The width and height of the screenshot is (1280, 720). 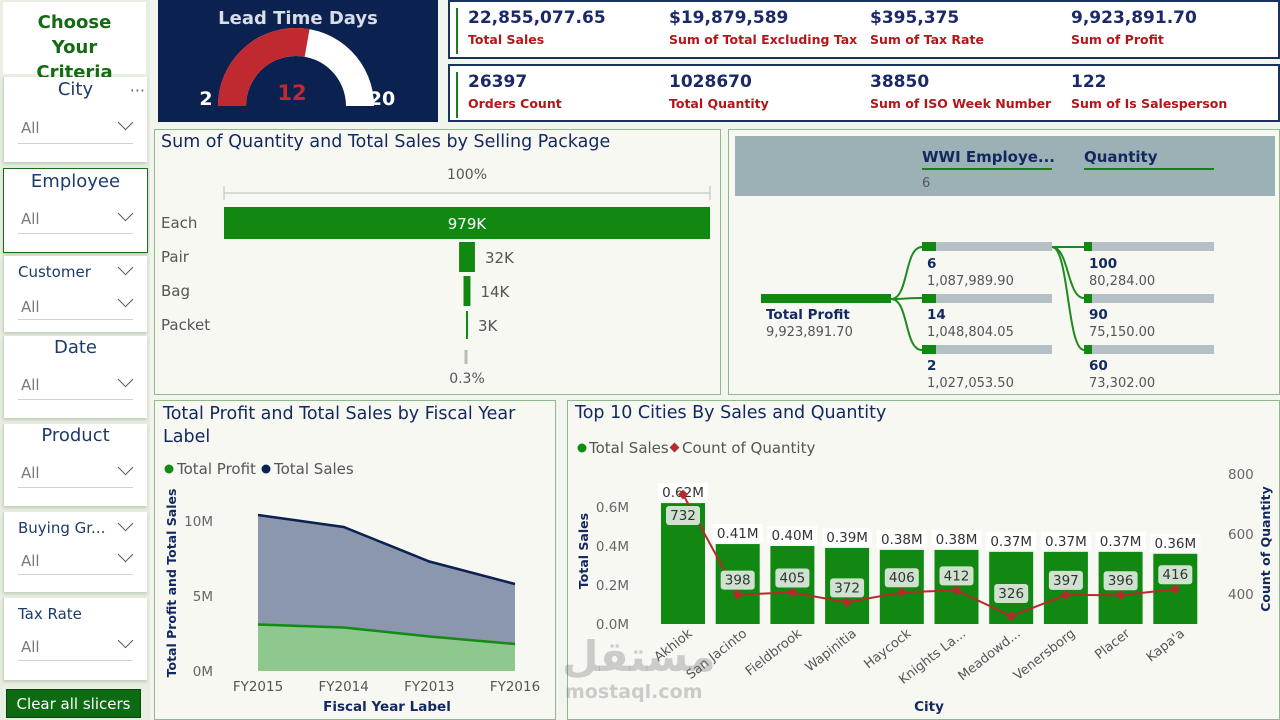 What do you see at coordinates (137, 90) in the screenshot?
I see `more-options-icon: ···` at bounding box center [137, 90].